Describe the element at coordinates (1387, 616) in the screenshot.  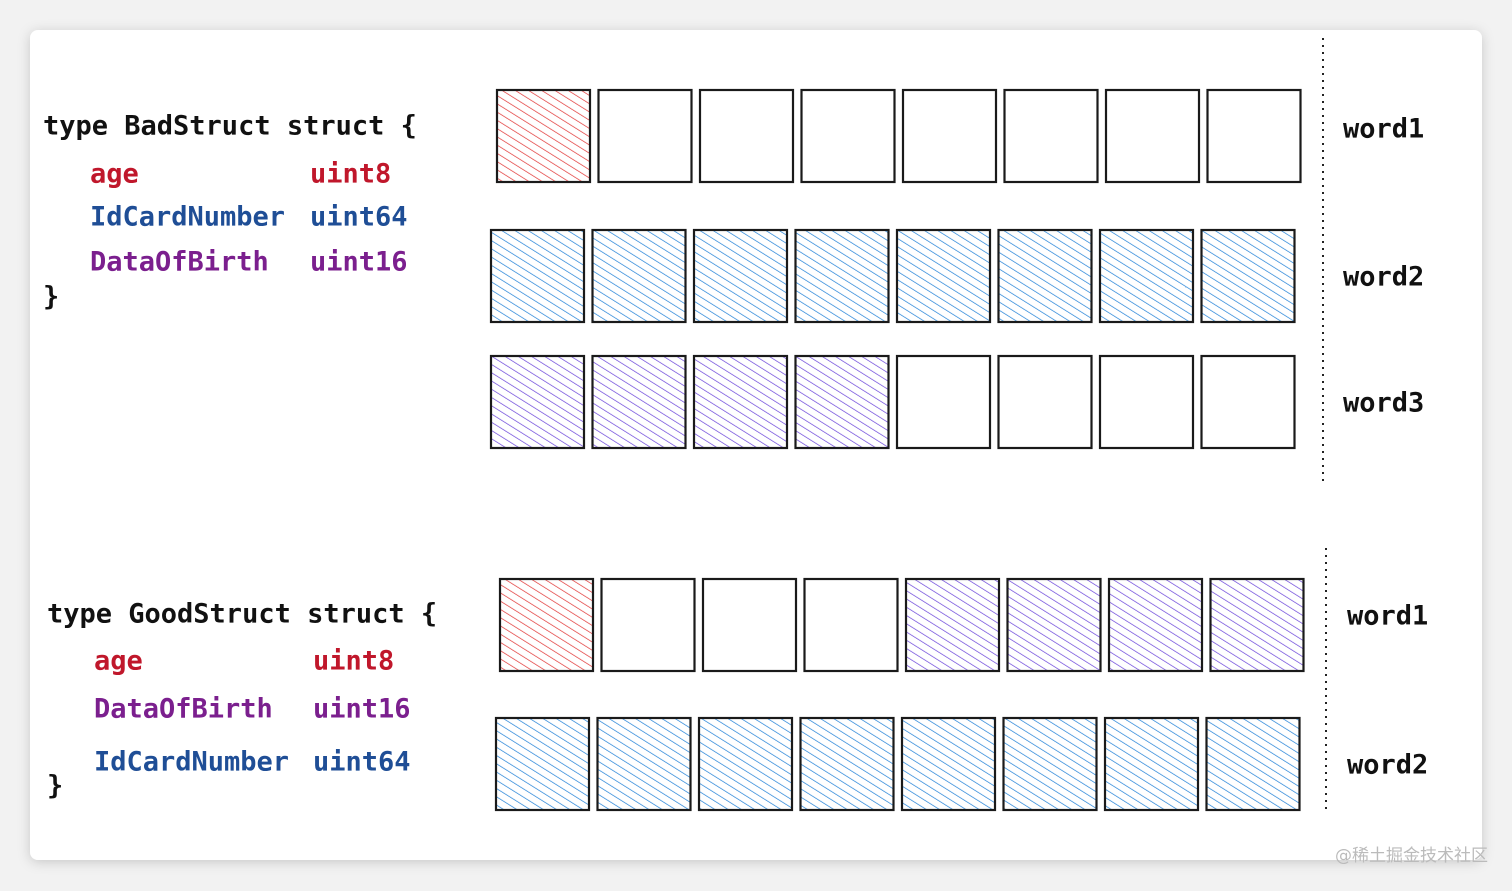
I see `word-label: word1` at that location.